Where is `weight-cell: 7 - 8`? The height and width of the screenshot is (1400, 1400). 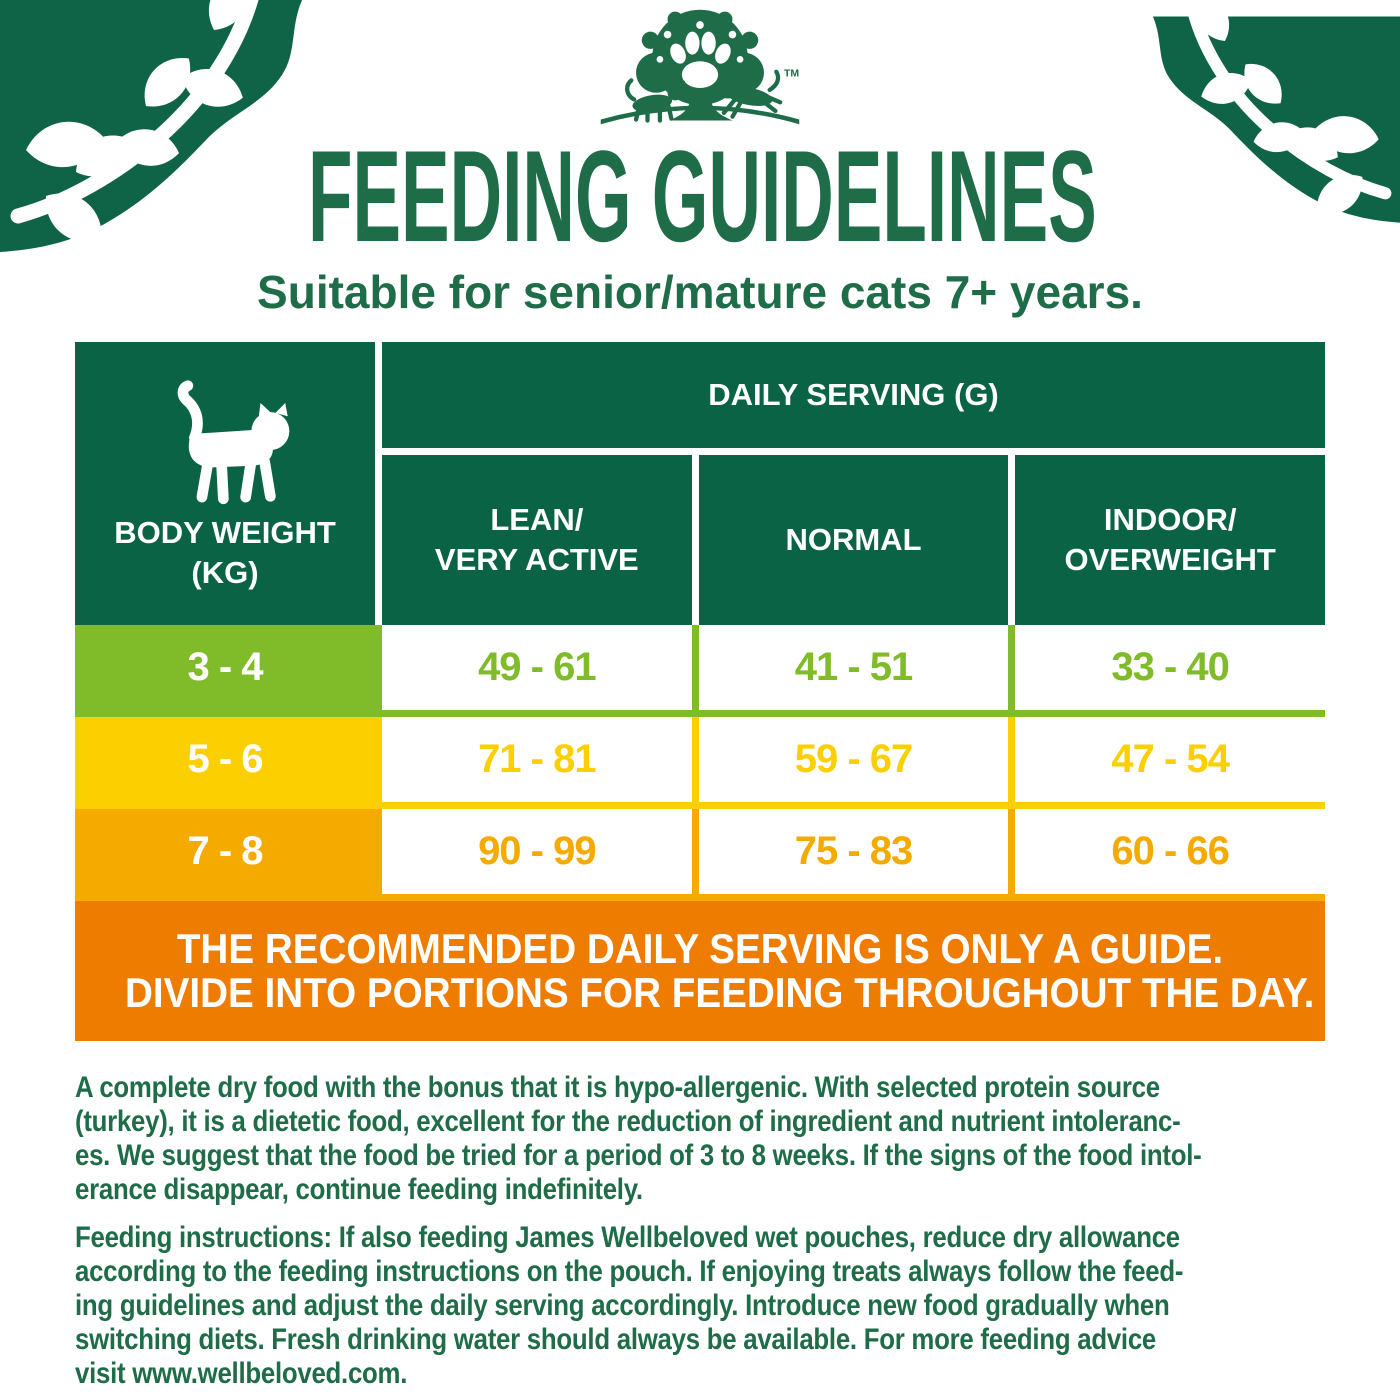 weight-cell: 7 - 8 is located at coordinates (225, 851).